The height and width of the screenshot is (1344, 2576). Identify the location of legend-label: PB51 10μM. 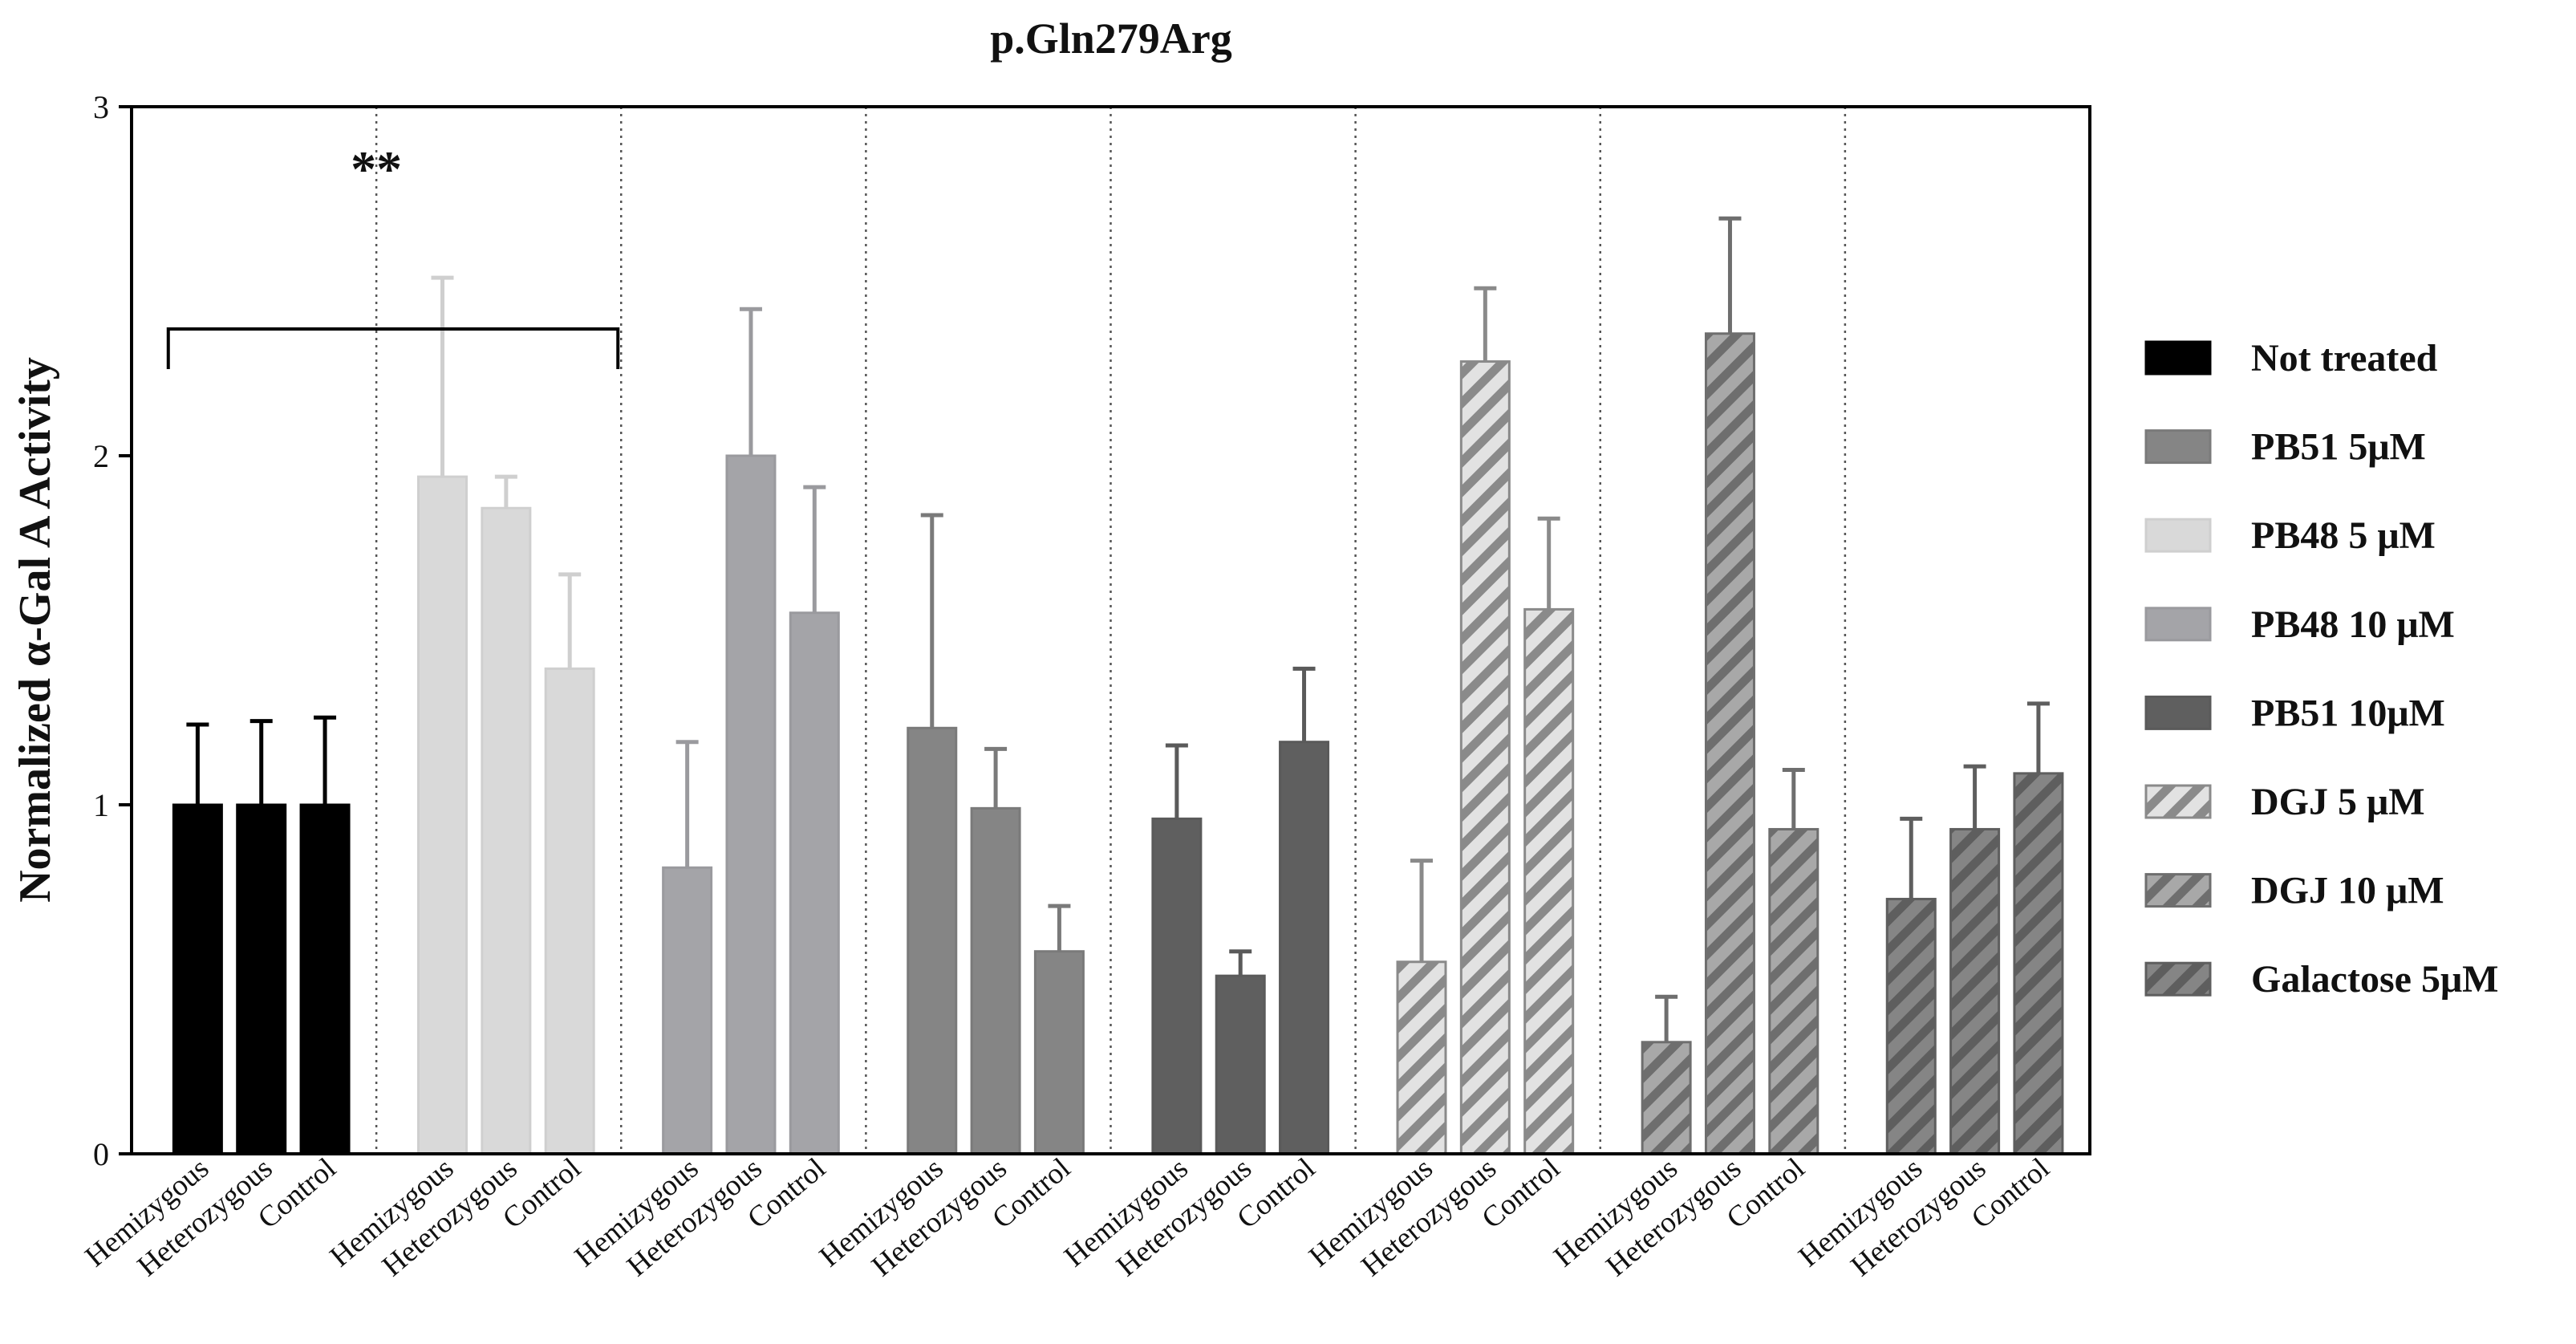
(2348, 713).